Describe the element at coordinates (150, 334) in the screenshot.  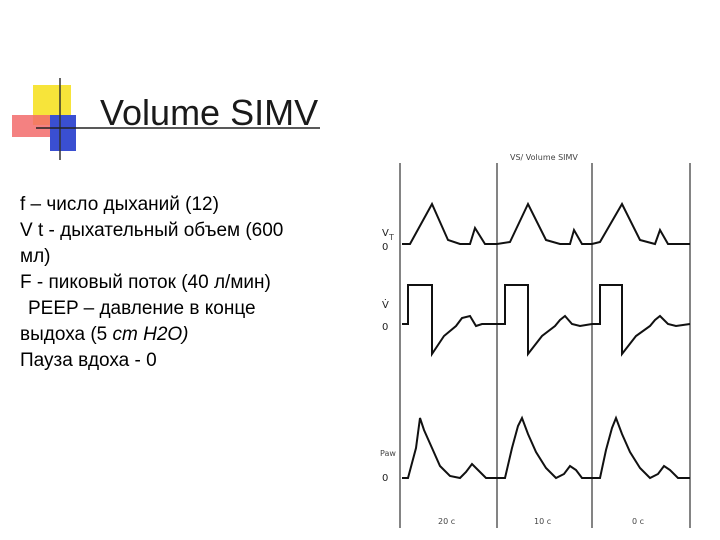
I see `param-peep-unit: cm H2O)` at that location.